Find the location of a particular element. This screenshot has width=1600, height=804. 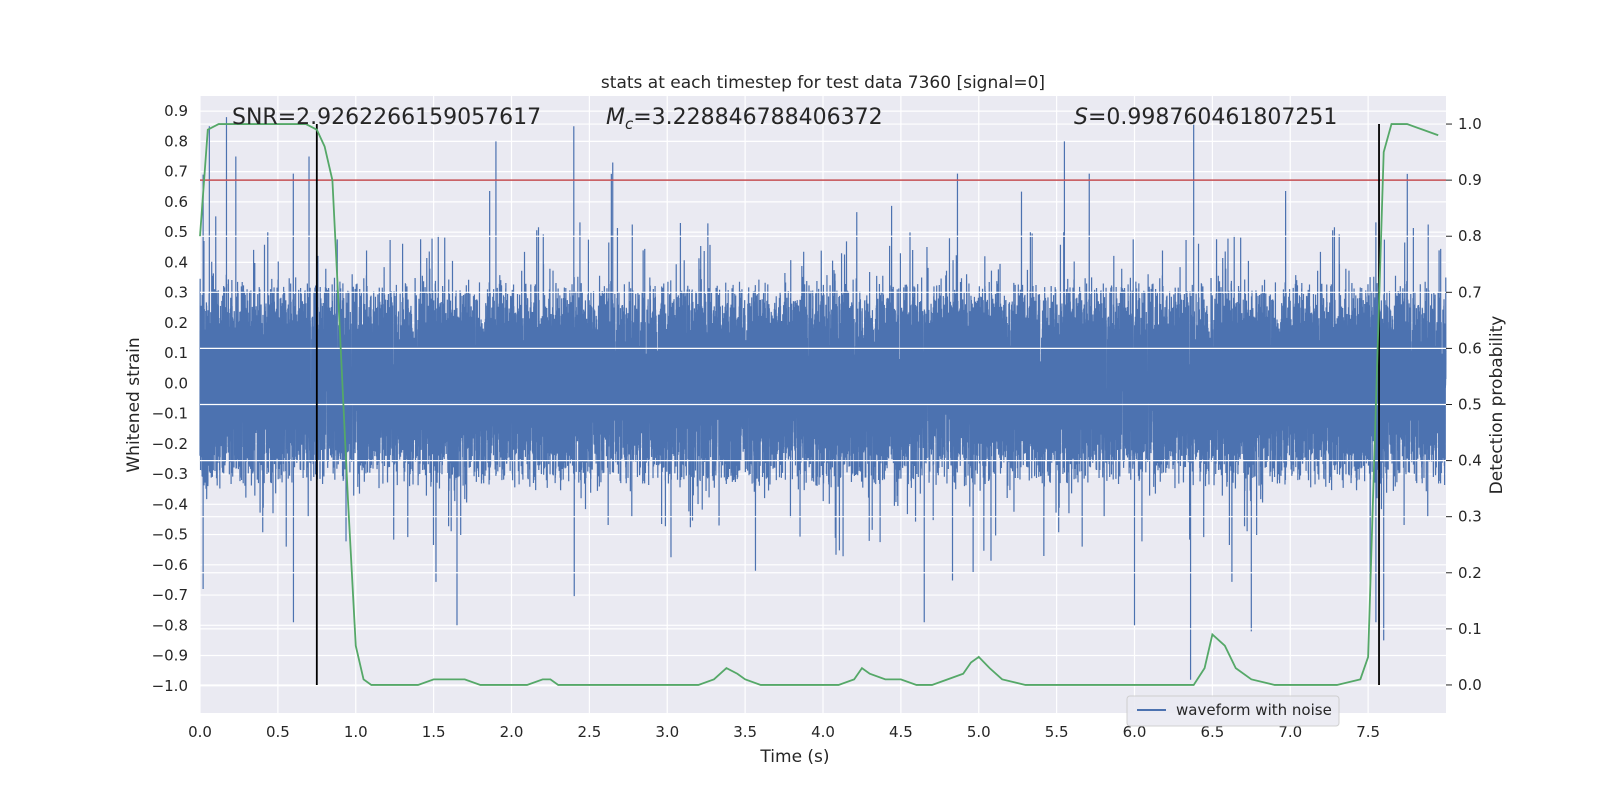

s-stat: S=0.998760461807251 is located at coordinates (1205, 117).